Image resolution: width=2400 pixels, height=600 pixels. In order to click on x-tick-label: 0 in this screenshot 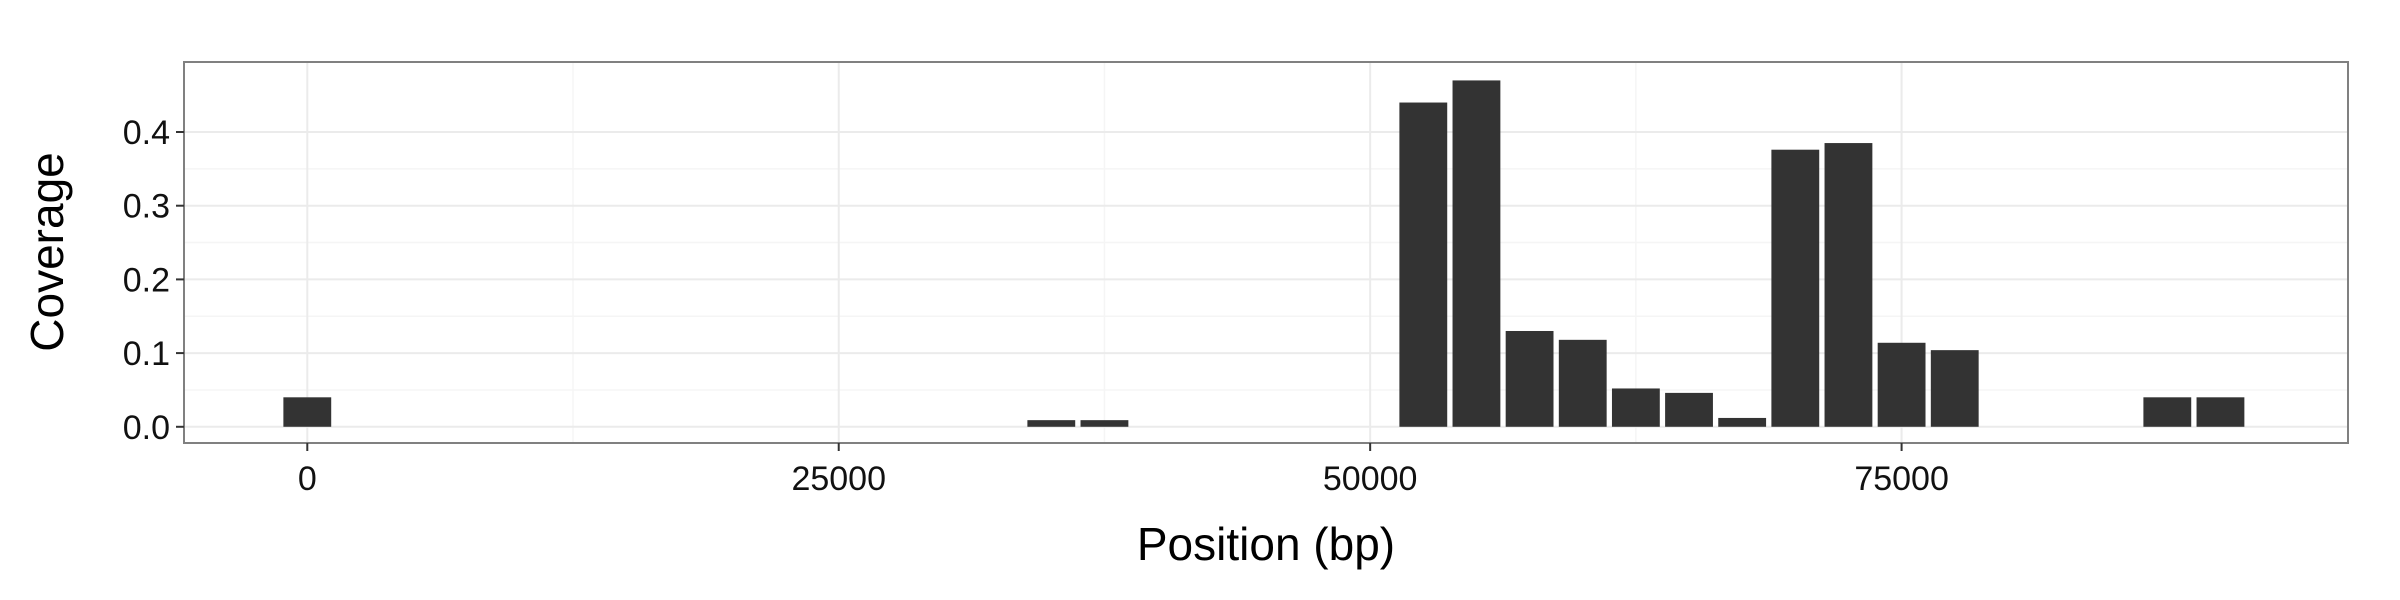, I will do `click(307, 479)`.